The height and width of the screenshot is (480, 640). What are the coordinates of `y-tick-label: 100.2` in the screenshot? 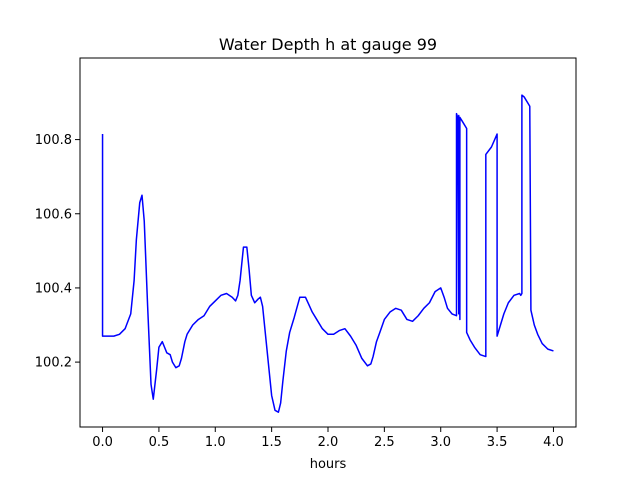 It's located at (53, 363).